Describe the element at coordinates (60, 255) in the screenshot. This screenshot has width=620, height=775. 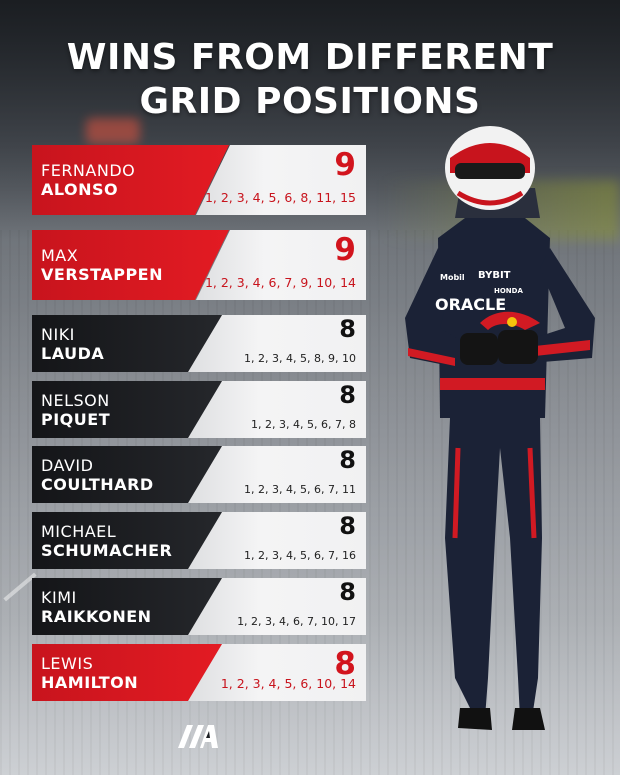
I see `driver-first-name: MAX` at that location.